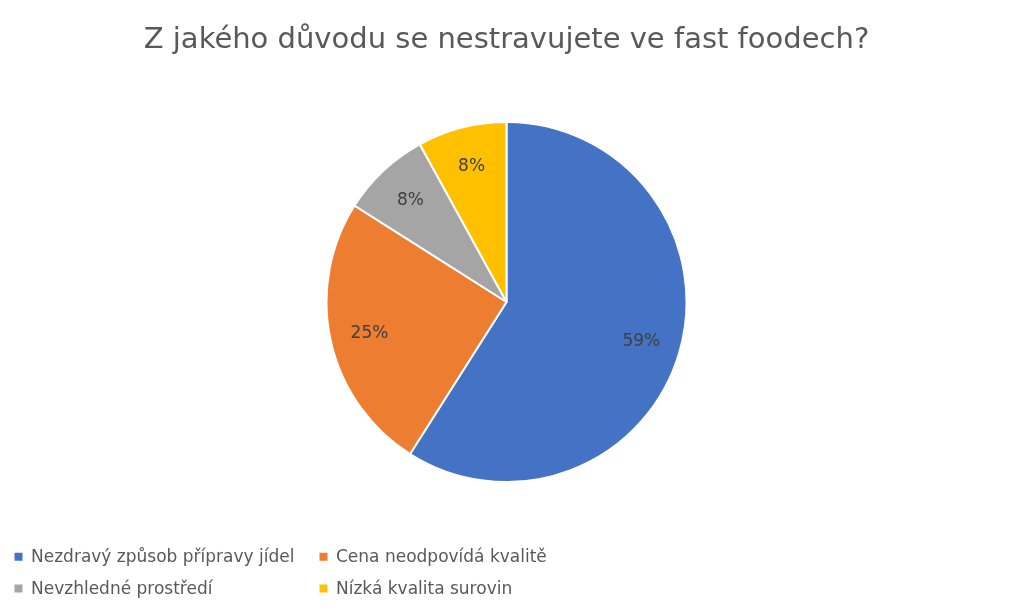 This screenshot has width=1013, height=612. Describe the element at coordinates (122, 587) in the screenshot. I see `legend-label: Nevzhledné prostředí` at that location.